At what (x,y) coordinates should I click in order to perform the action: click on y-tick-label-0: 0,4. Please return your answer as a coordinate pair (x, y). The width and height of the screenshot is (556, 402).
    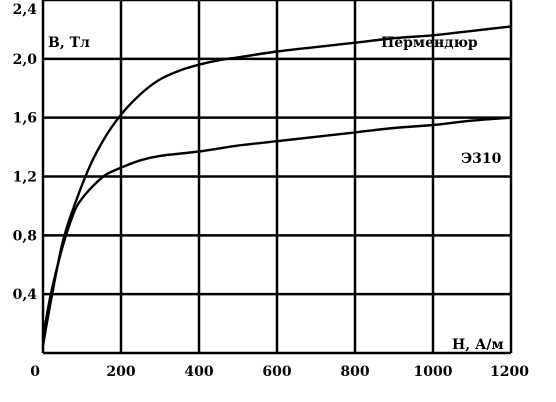
    Looking at the image, I should click on (25, 295).